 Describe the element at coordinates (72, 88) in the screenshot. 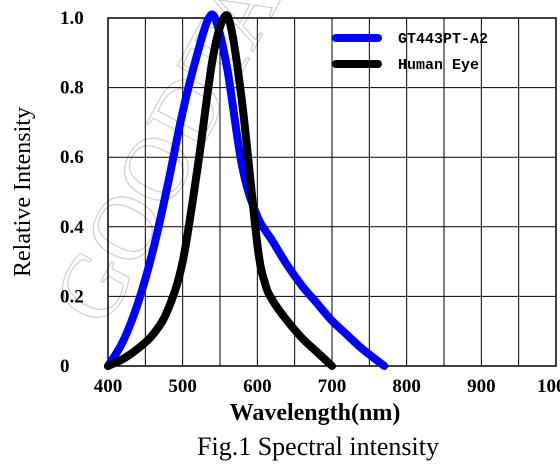

I see `y-tick-label: 0.8` at that location.